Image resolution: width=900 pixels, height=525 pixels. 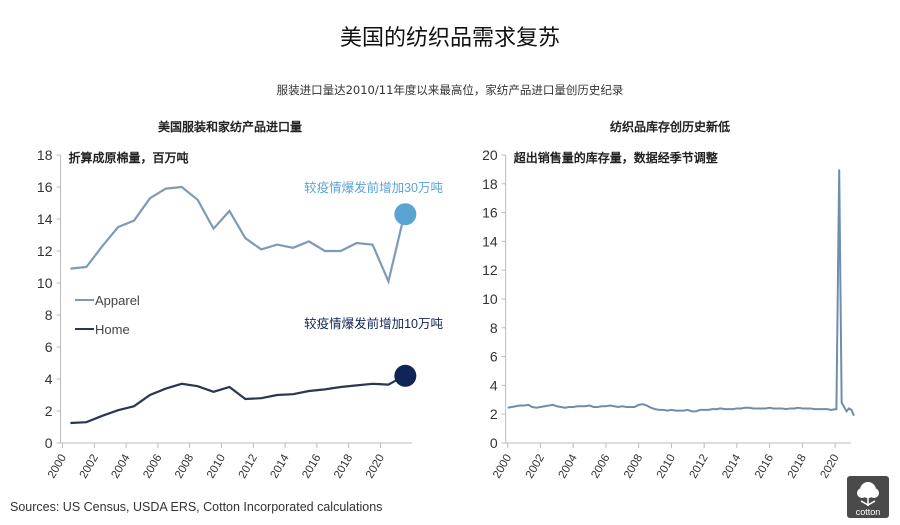 What do you see at coordinates (868, 512) in the screenshot?
I see `svg-text: cotton` at bounding box center [868, 512].